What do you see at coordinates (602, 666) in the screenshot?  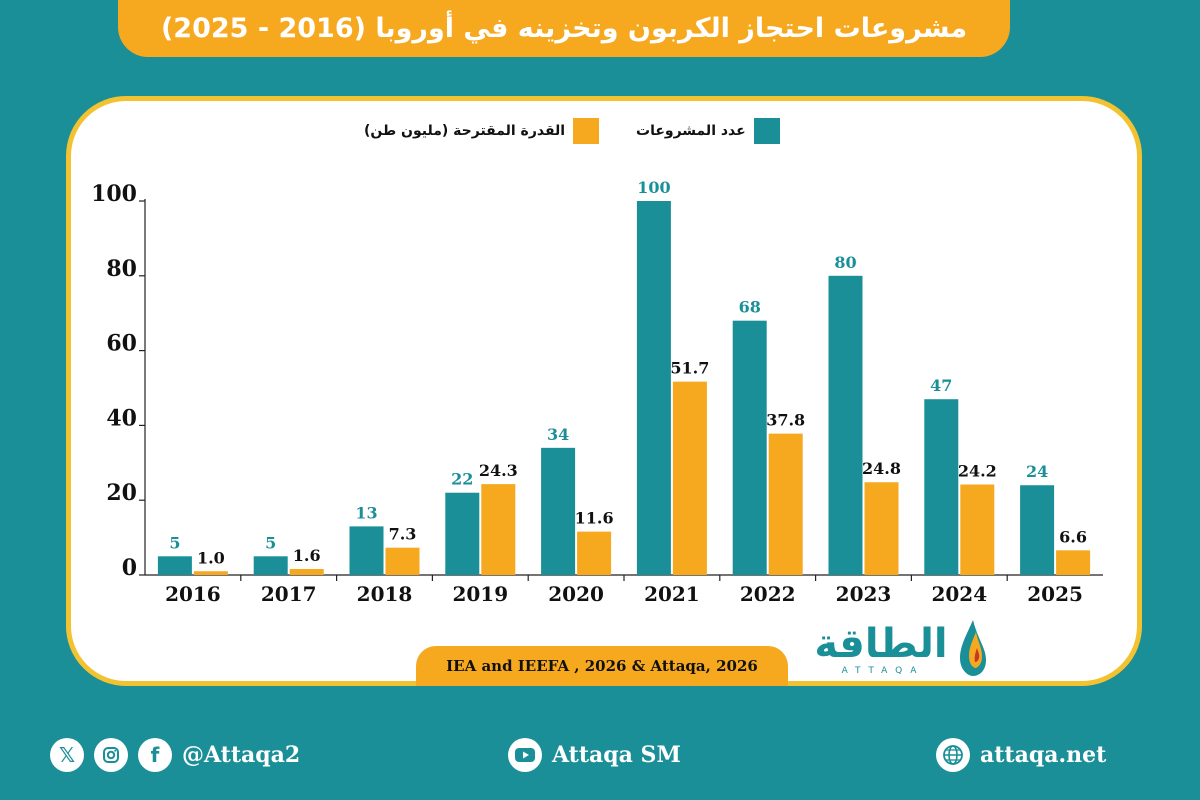 I see `source-note: IEA and IEEFA , 2026 & Attaqa, 2026` at bounding box center [602, 666].